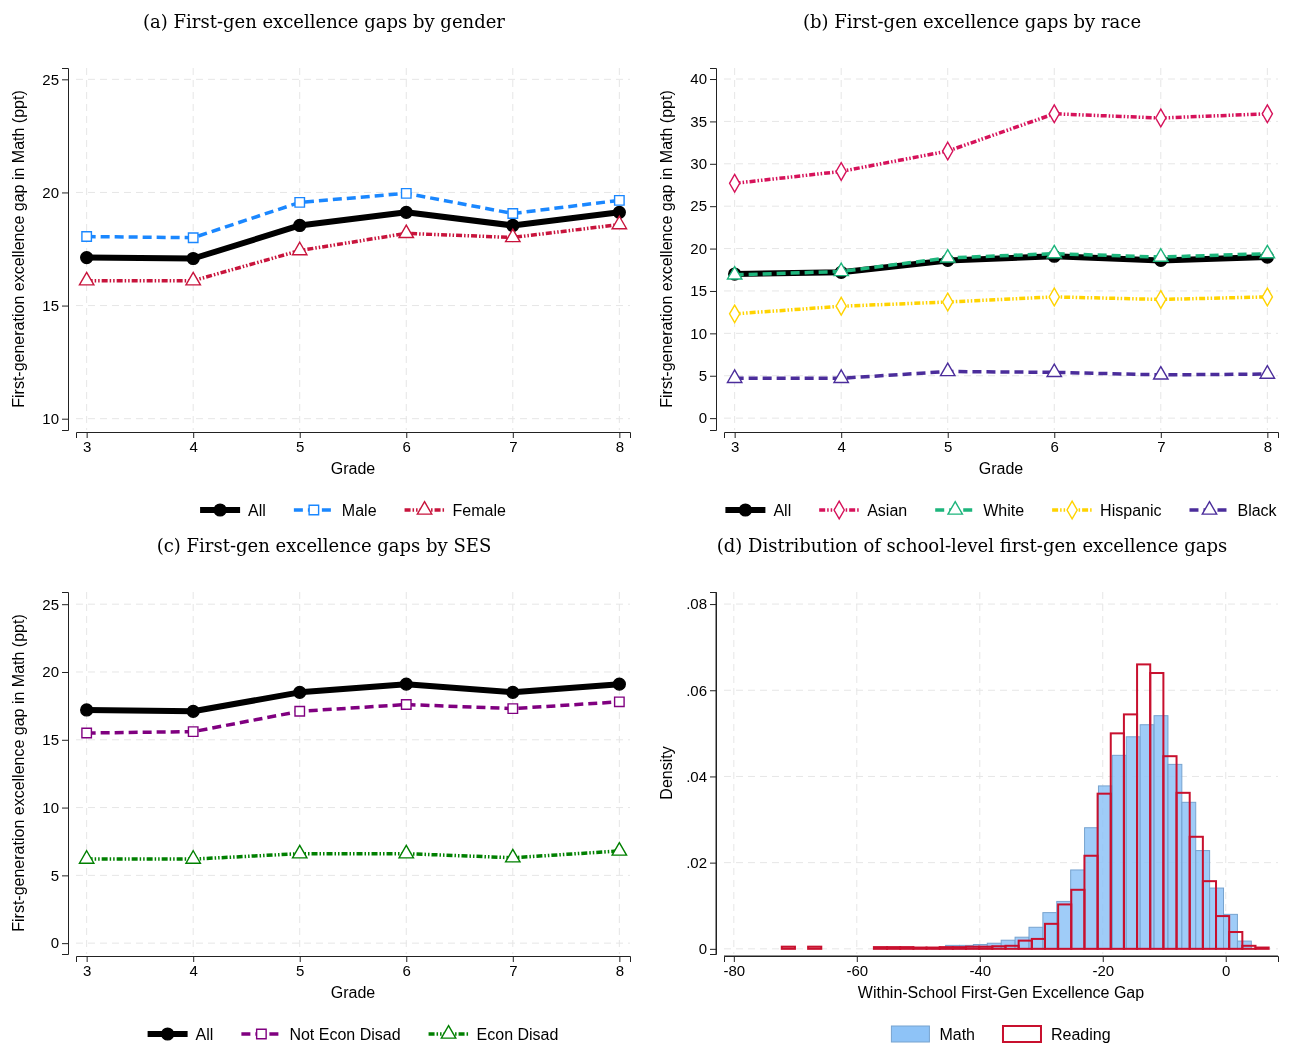 This screenshot has height=1048, width=1296. What do you see at coordinates (324, 545) in the screenshot?
I see `chart-title: (c) First-gen excellence gaps by SES` at bounding box center [324, 545].